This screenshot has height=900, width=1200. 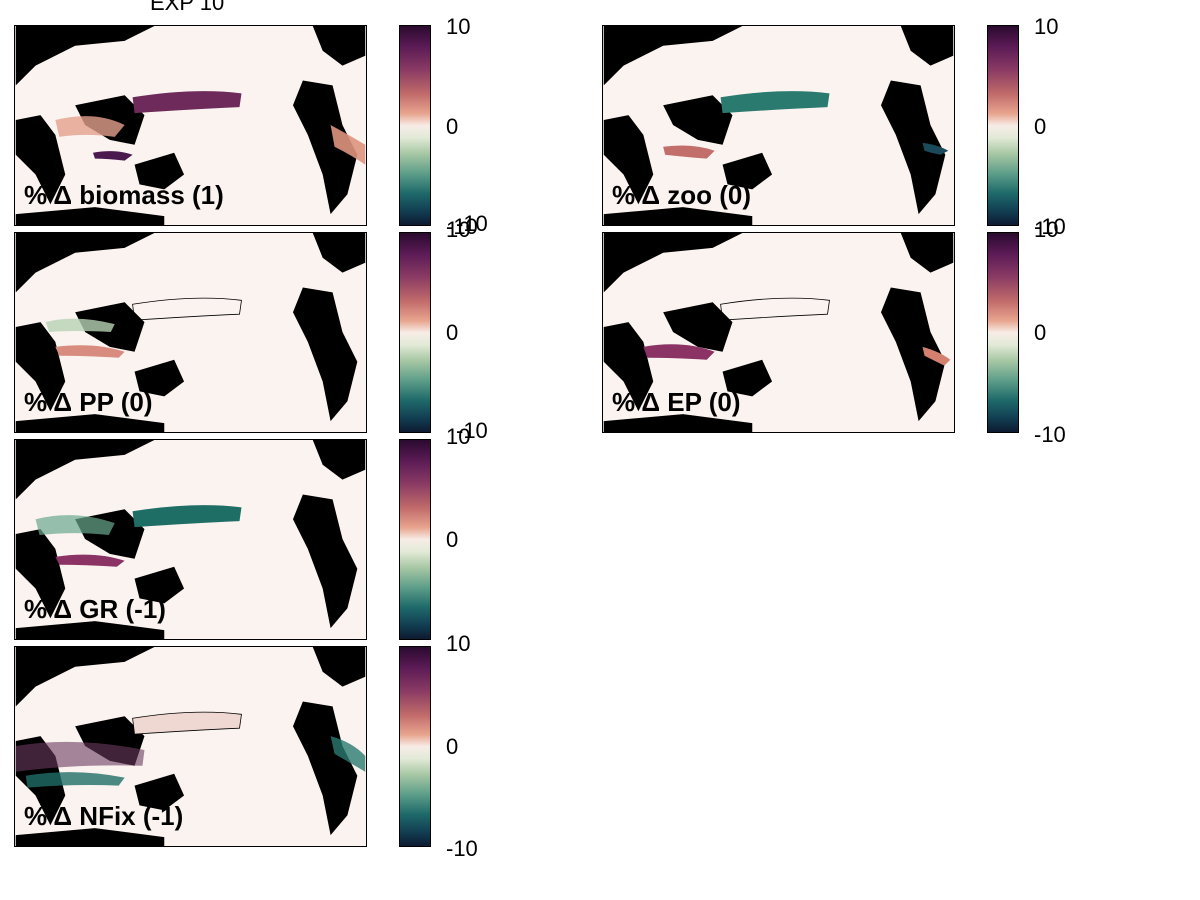 I want to click on figure-title: EXP 10, so click(x=187, y=7).